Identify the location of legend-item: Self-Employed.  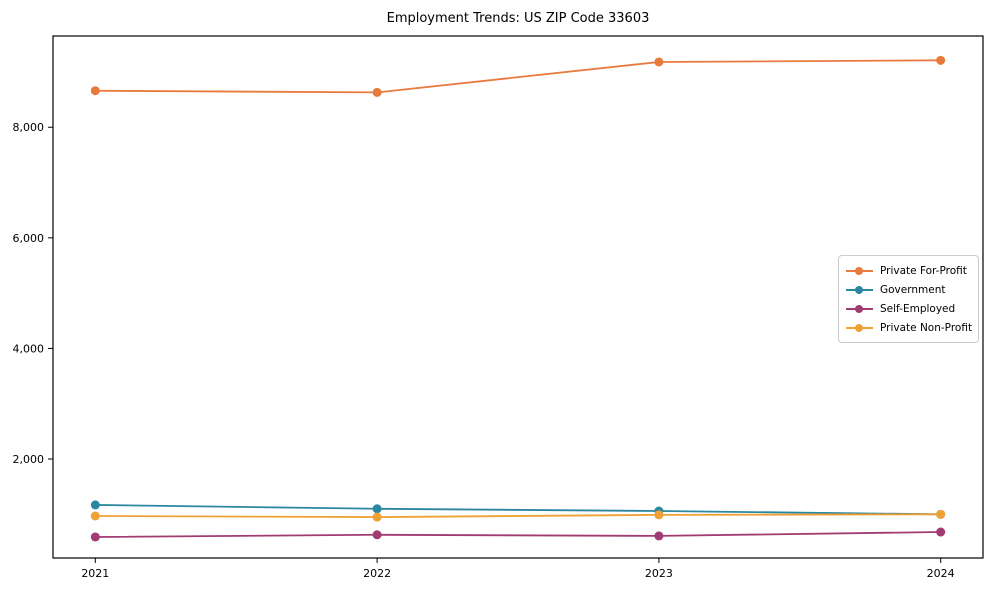
(908, 308).